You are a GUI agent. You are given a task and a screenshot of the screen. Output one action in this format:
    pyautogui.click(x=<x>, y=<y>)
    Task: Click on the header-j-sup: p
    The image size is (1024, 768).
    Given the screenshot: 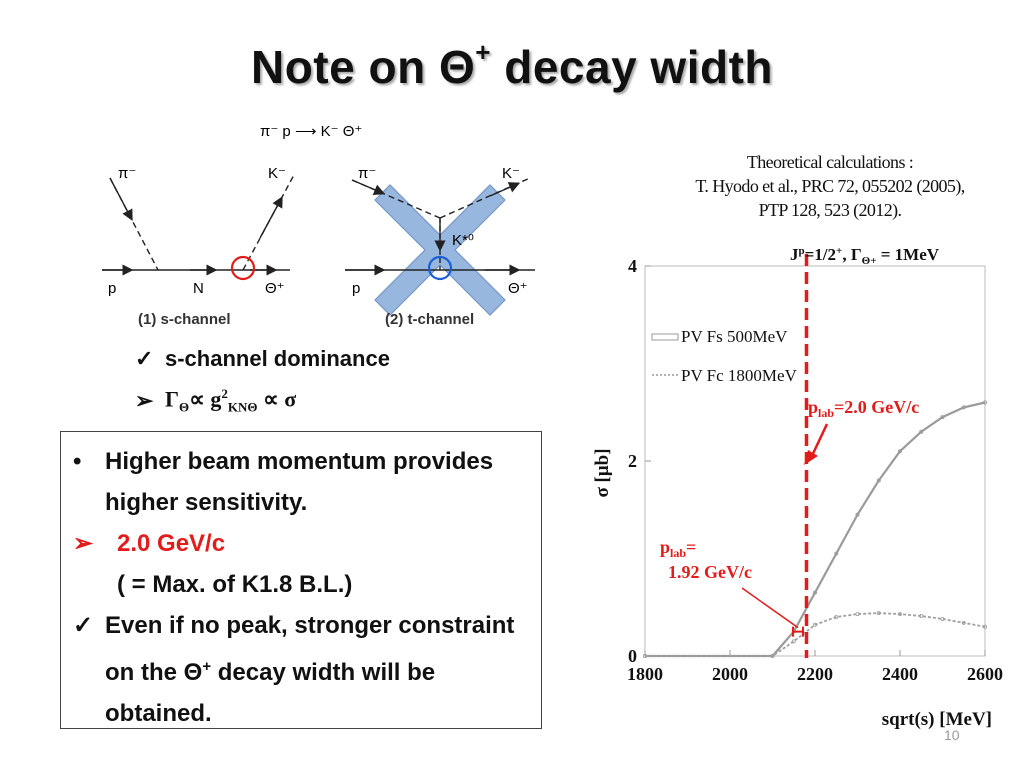 What is the action you would take?
    pyautogui.click(x=802, y=251)
    